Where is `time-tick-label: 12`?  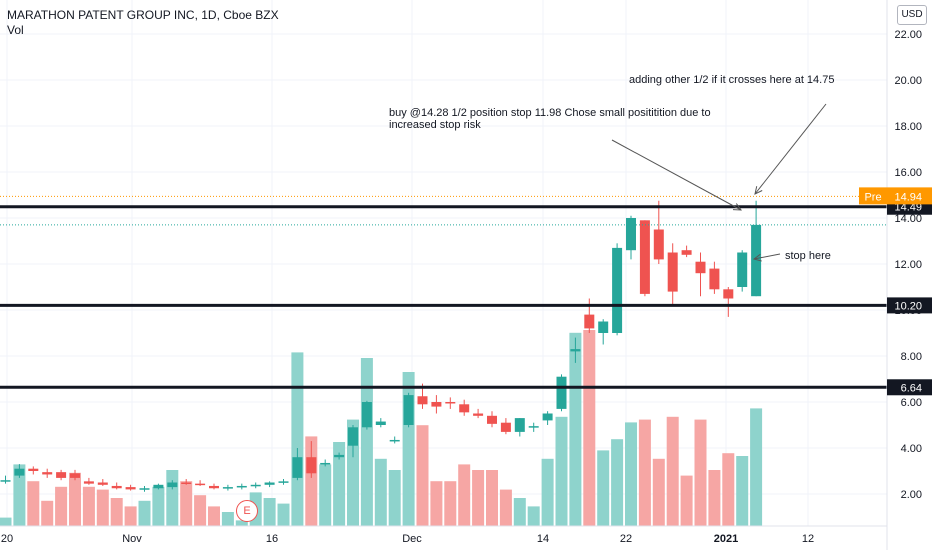 time-tick-label: 12 is located at coordinates (808, 539).